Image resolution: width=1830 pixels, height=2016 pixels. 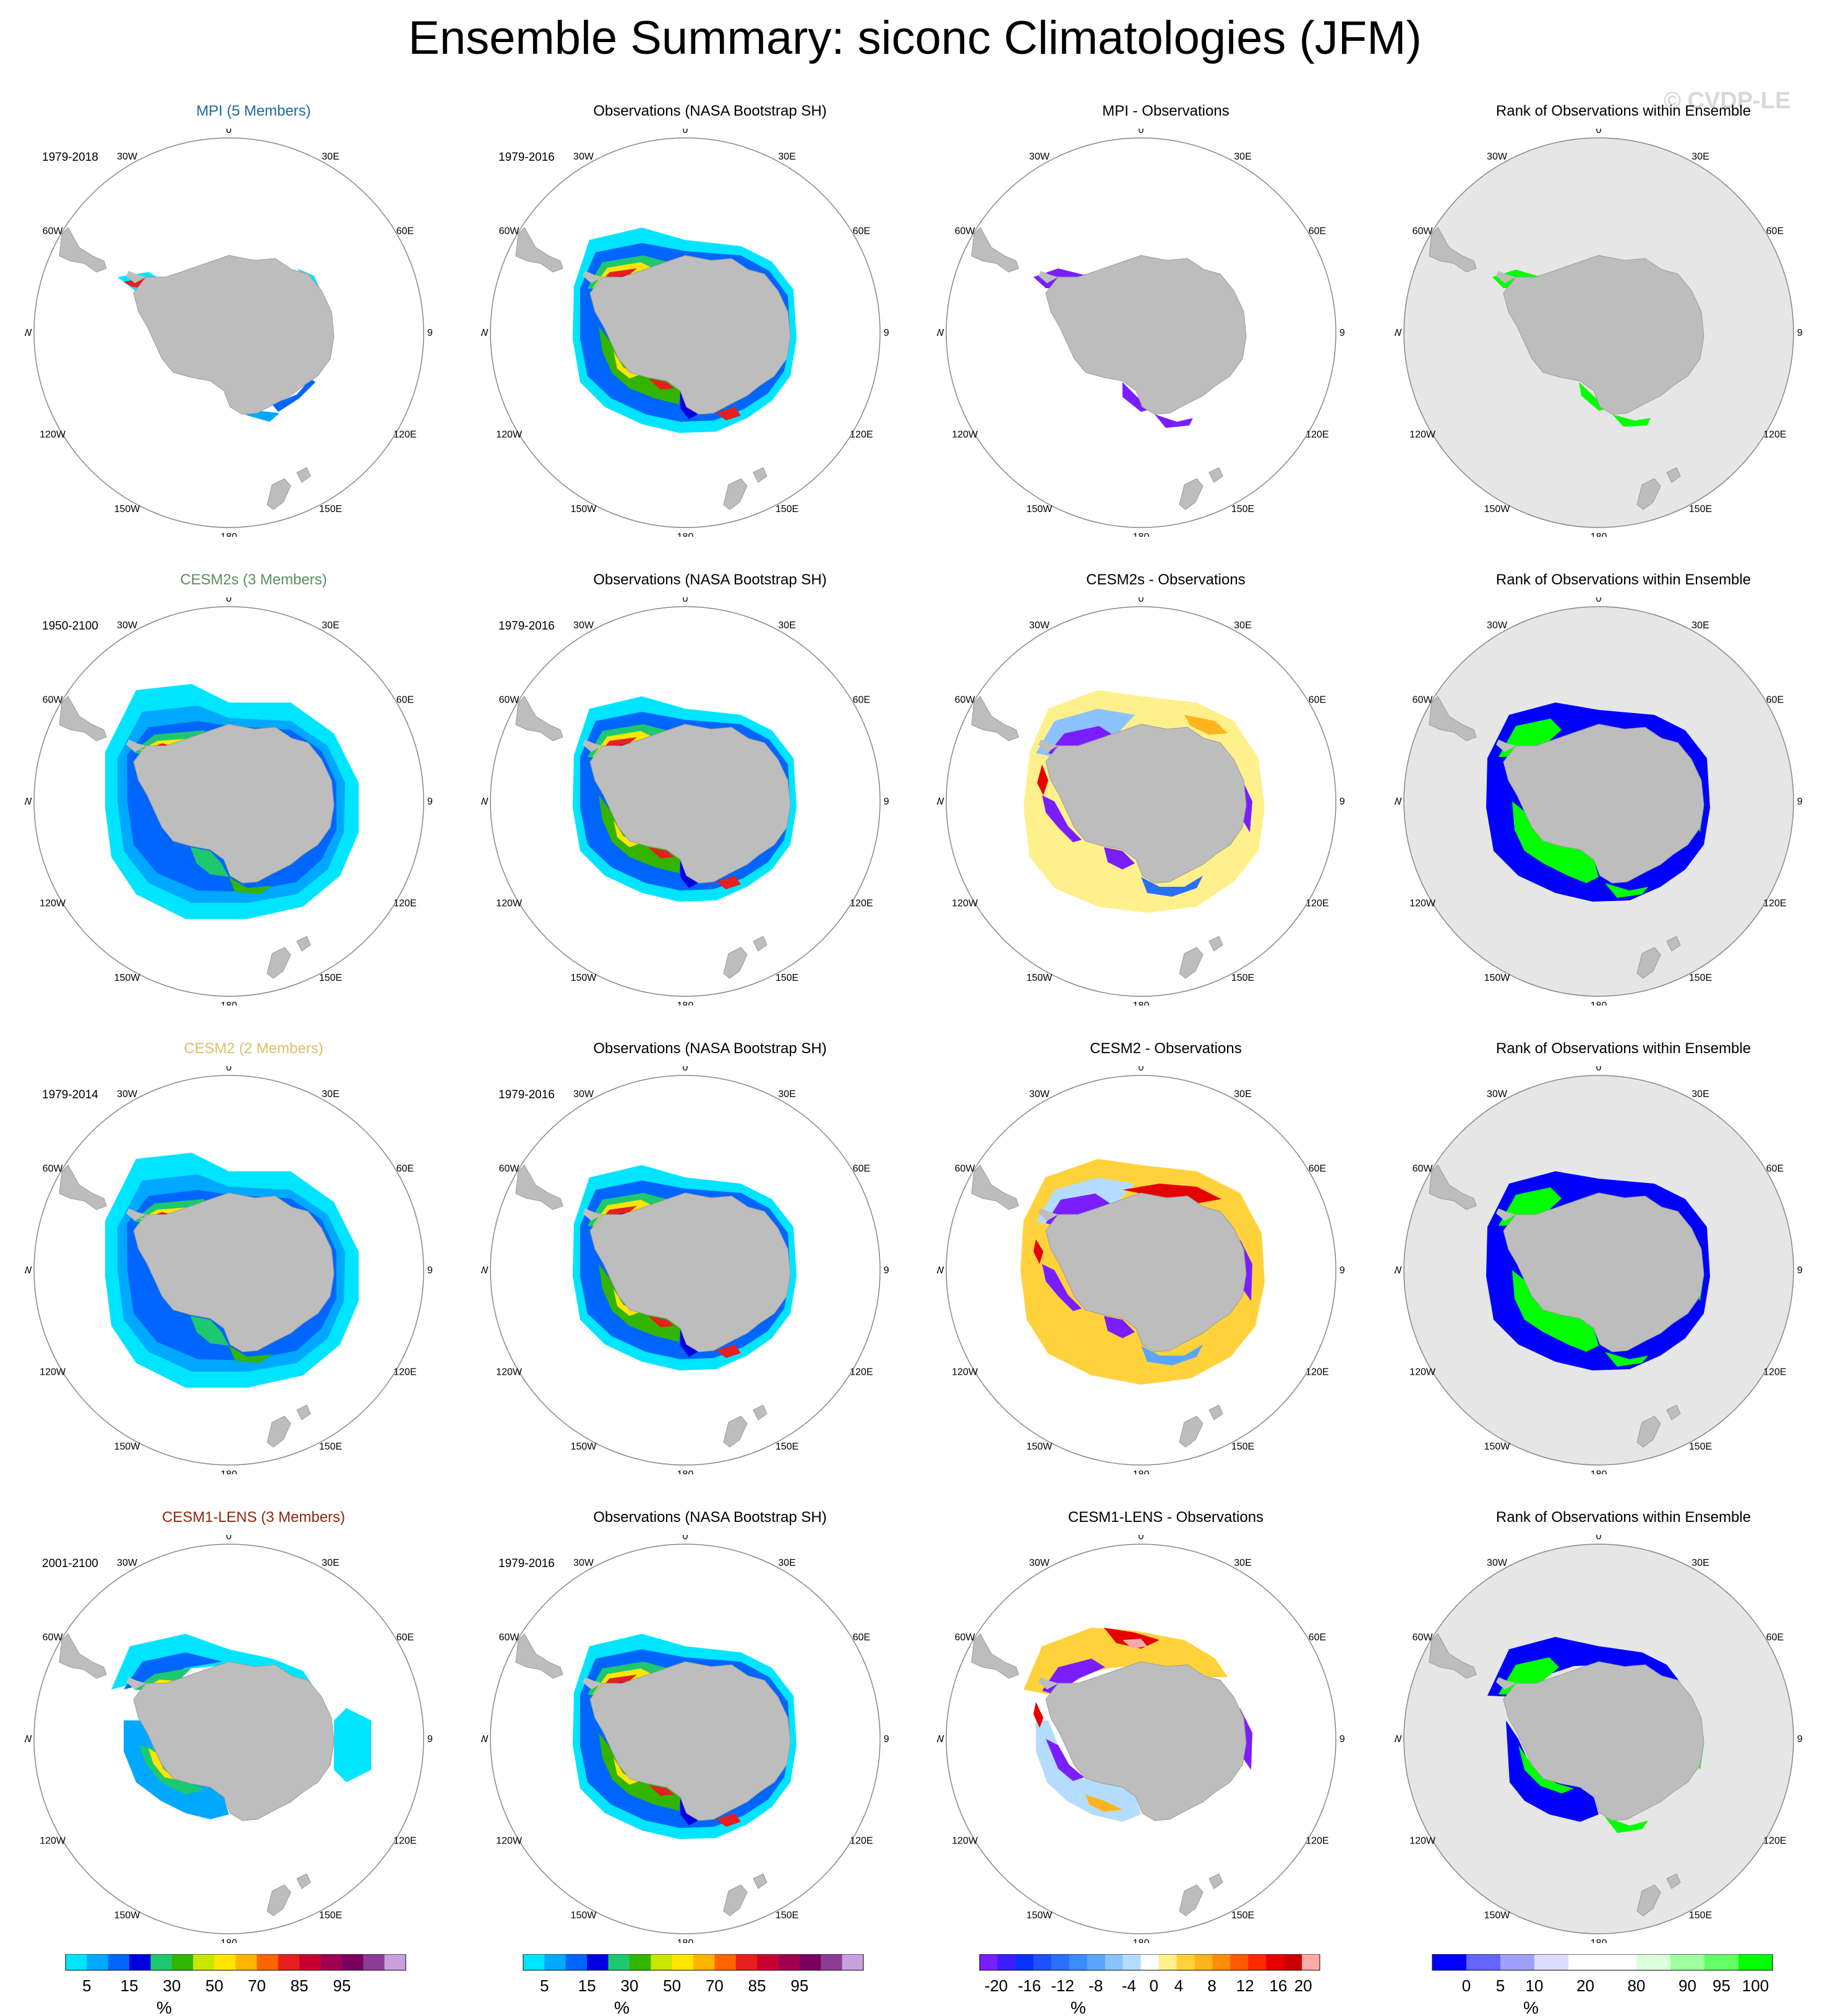 What do you see at coordinates (1500, 1985) in the screenshot?
I see `colorbar-tick-label: 5` at bounding box center [1500, 1985].